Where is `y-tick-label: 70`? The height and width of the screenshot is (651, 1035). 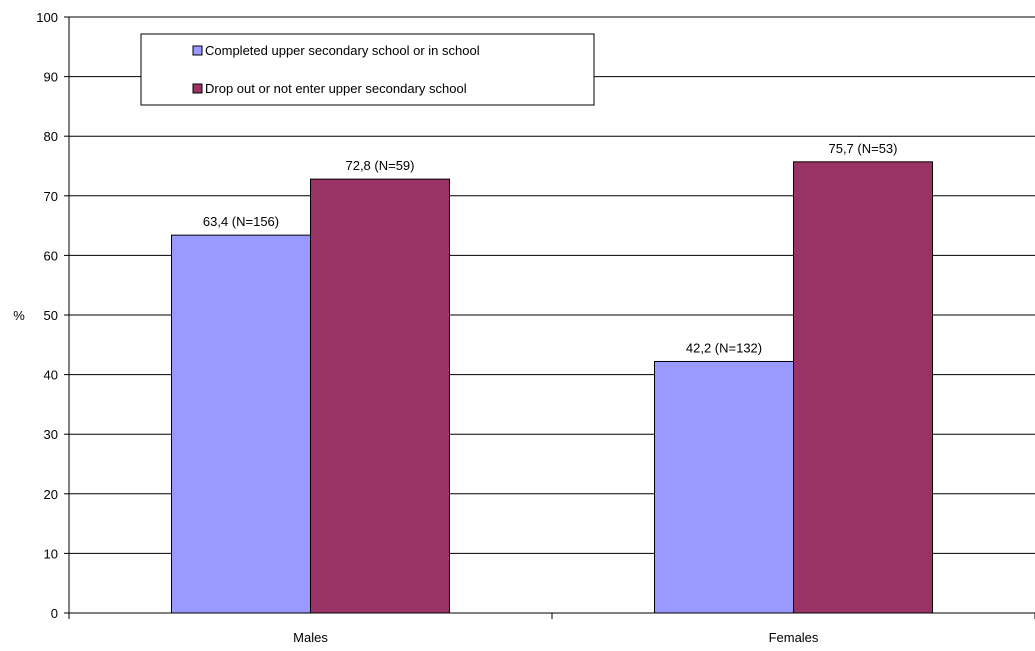
y-tick-label: 70 is located at coordinates (51, 196).